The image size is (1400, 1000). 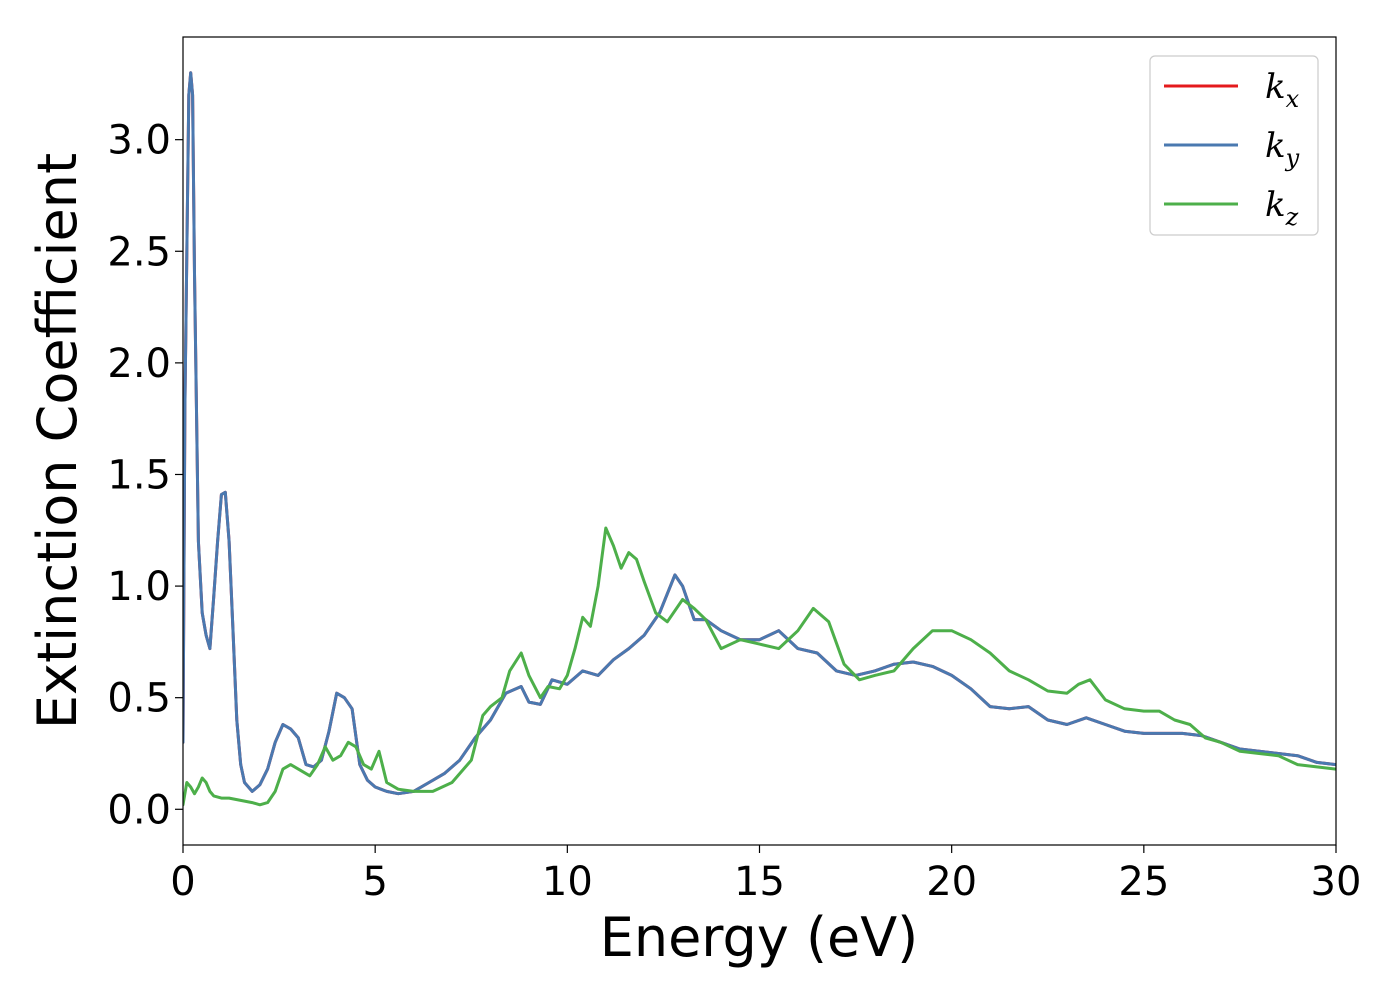 What do you see at coordinates (139, 364) in the screenshot?
I see `y-tick-label: 2.0` at bounding box center [139, 364].